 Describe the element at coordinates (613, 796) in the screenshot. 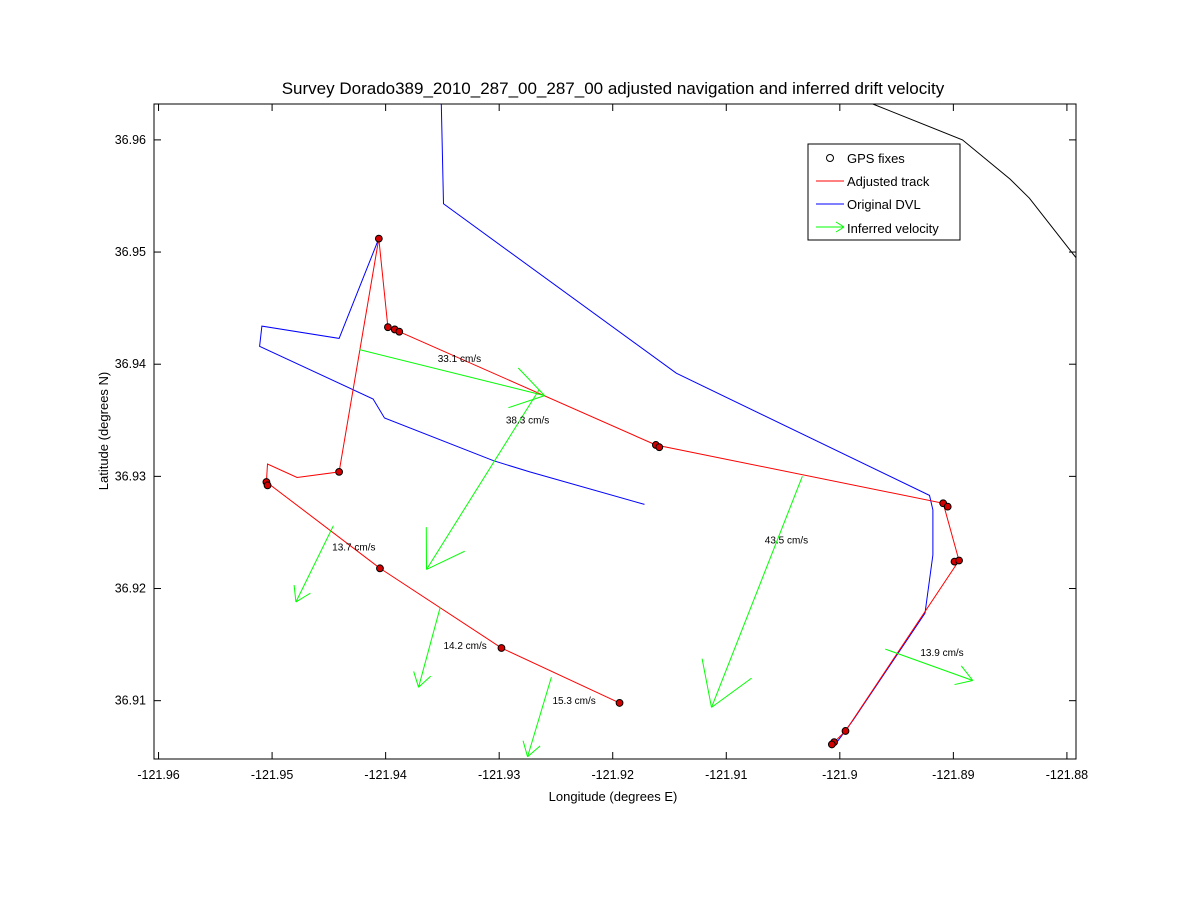

I see `x-axis-label: Longitude (degrees E)` at that location.